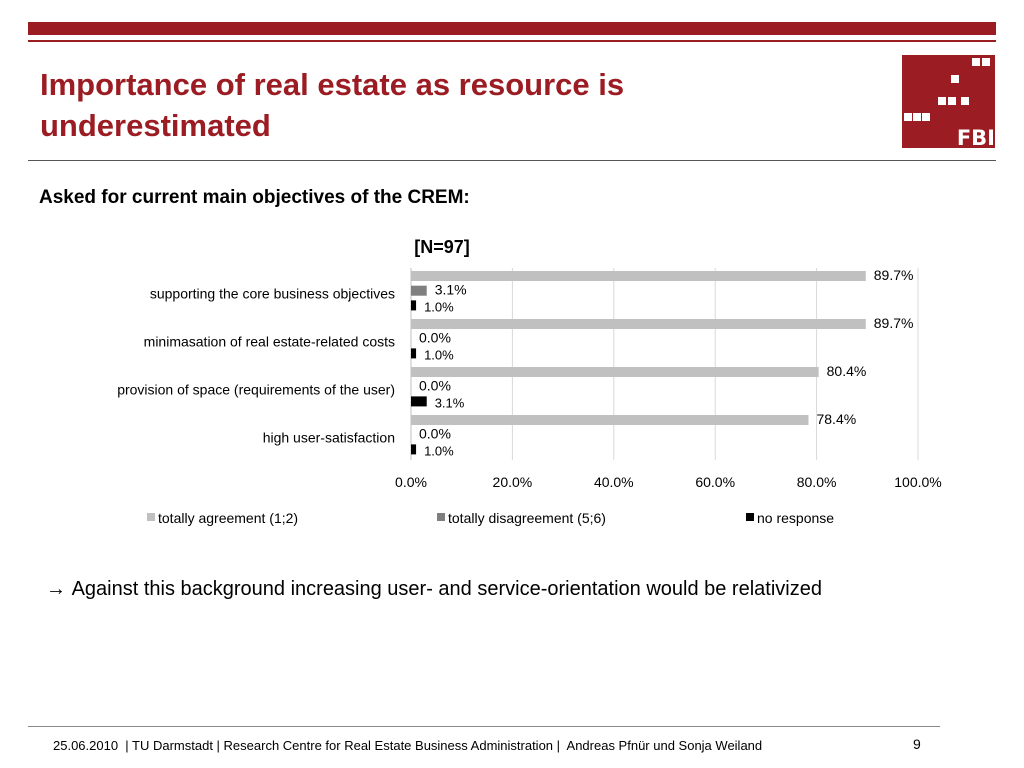  What do you see at coordinates (228, 518) in the screenshot?
I see `legend-label: totally agreement (1;2)` at bounding box center [228, 518].